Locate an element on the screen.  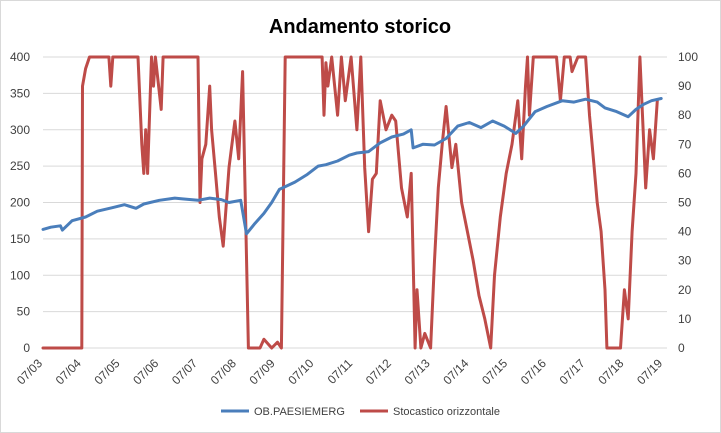
y-right-tick-label: 0 is located at coordinates (681, 348).